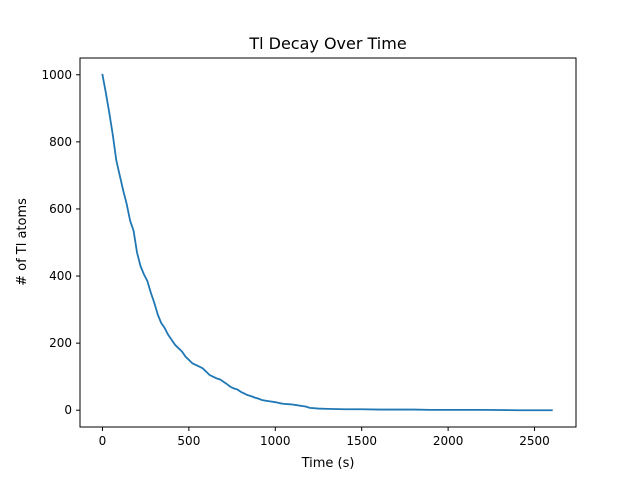 This screenshot has width=640, height=480. Describe the element at coordinates (275, 441) in the screenshot. I see `x-tick-label: 1000` at that location.